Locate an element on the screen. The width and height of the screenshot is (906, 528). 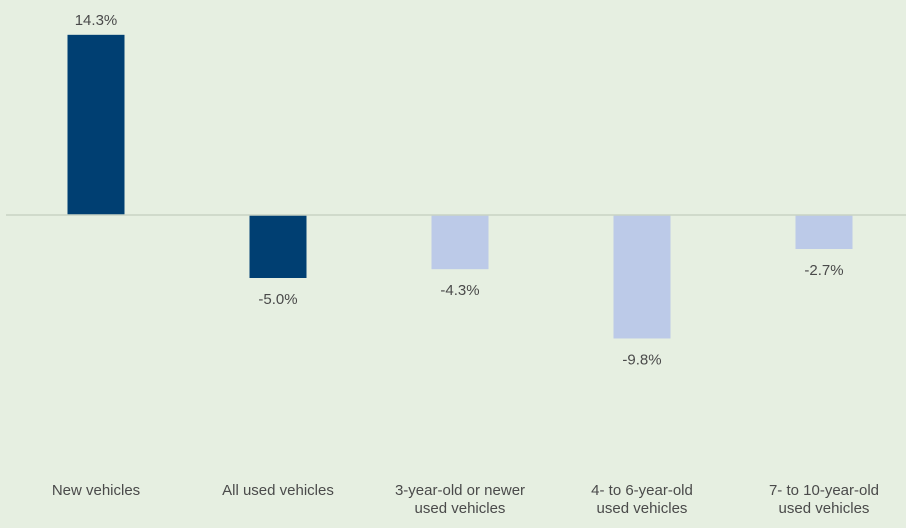
data-label-4: -9.8% is located at coordinates (641, 359).